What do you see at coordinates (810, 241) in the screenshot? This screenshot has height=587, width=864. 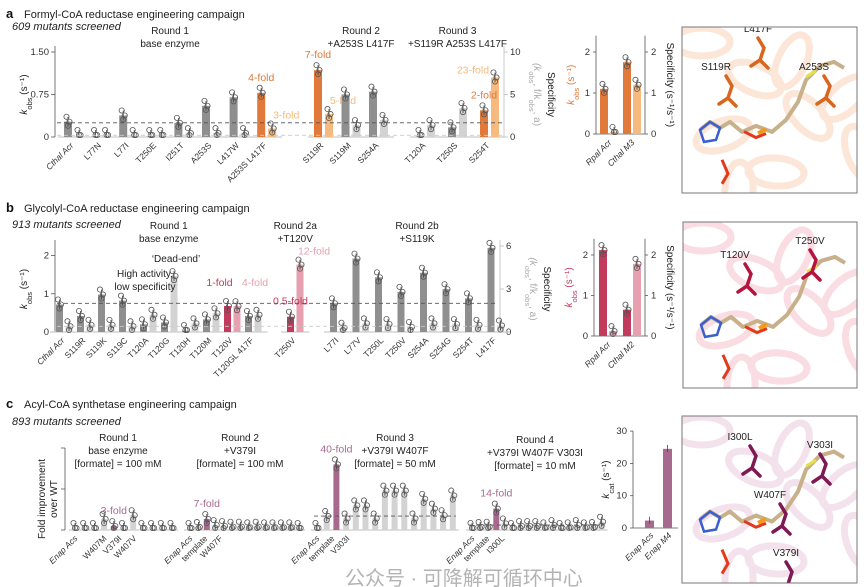 I see `residue-label: T250V` at bounding box center [810, 241].